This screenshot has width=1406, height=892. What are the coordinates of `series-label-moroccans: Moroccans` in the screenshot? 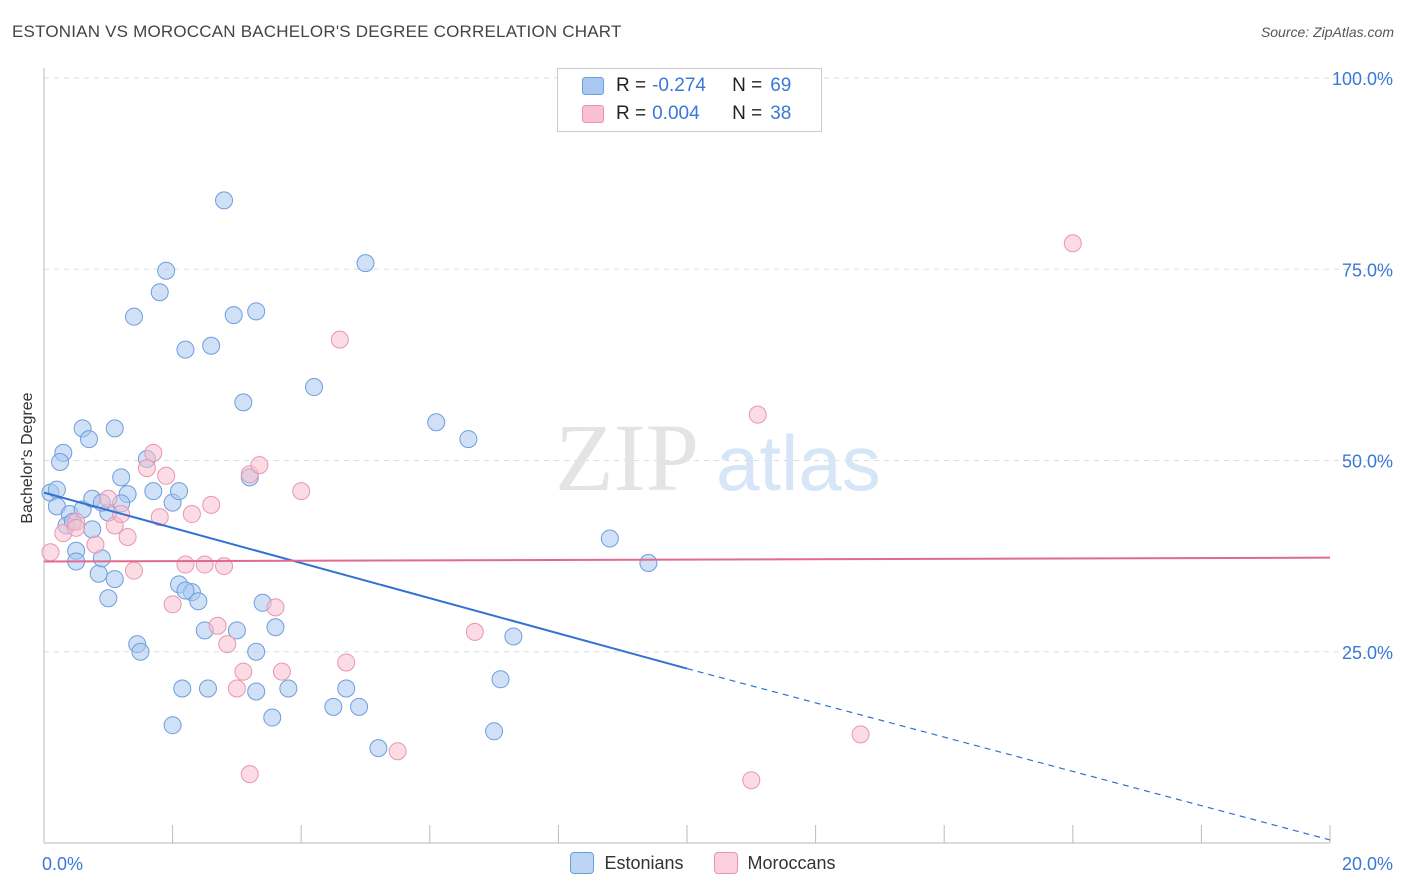 It's located at (791, 862).